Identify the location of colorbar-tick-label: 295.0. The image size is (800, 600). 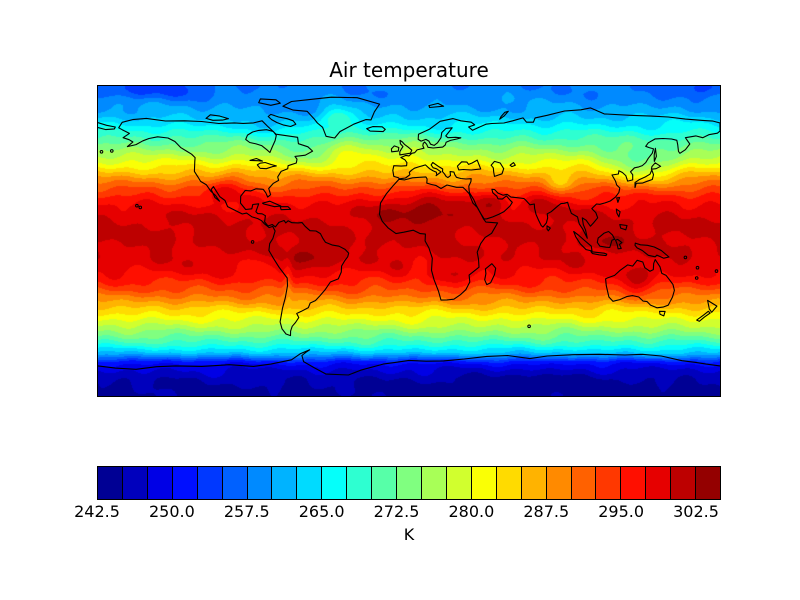
(621, 511).